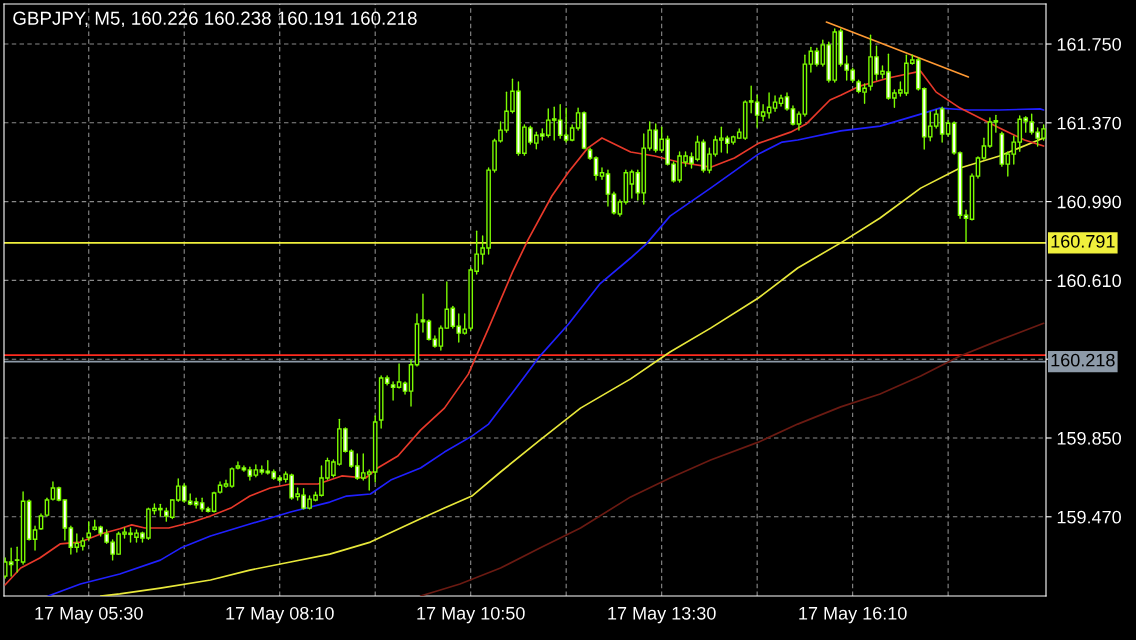 The width and height of the screenshot is (1136, 640). I want to click on ref-line-label: 160.218, so click(1083, 360).